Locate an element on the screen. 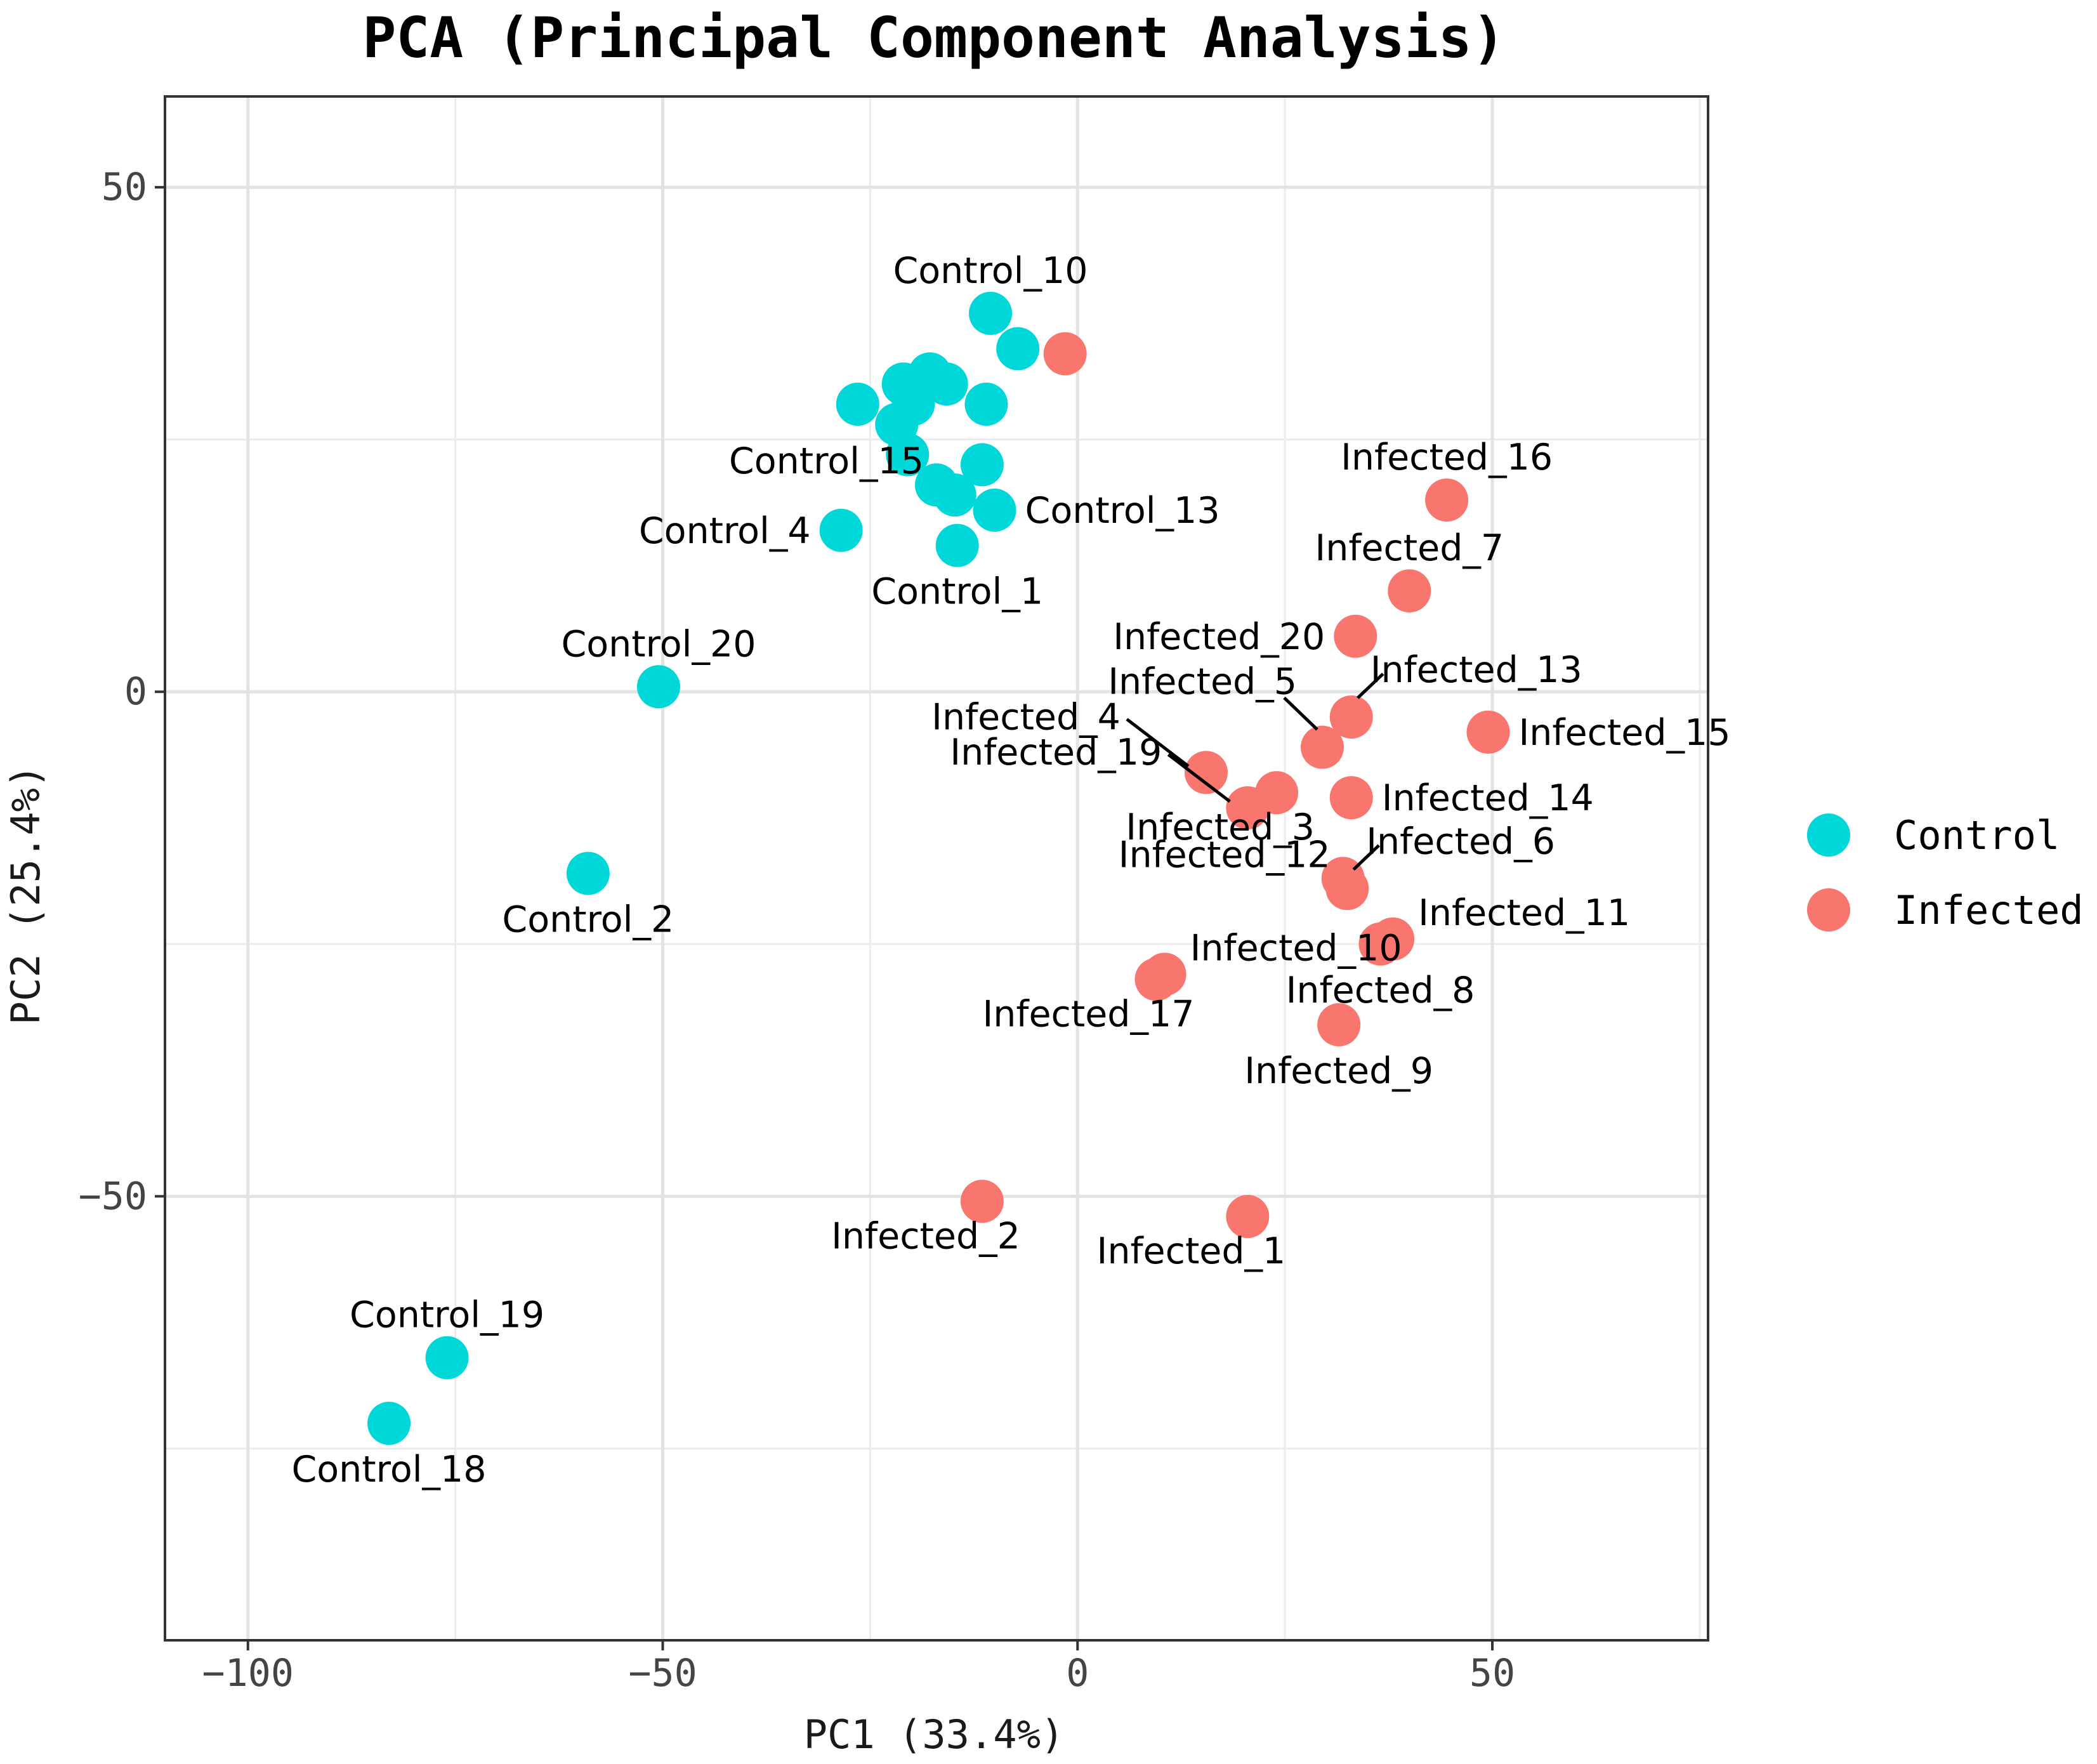 This screenshot has height=1764, width=2097. point-label: Control_10 is located at coordinates (990, 271).